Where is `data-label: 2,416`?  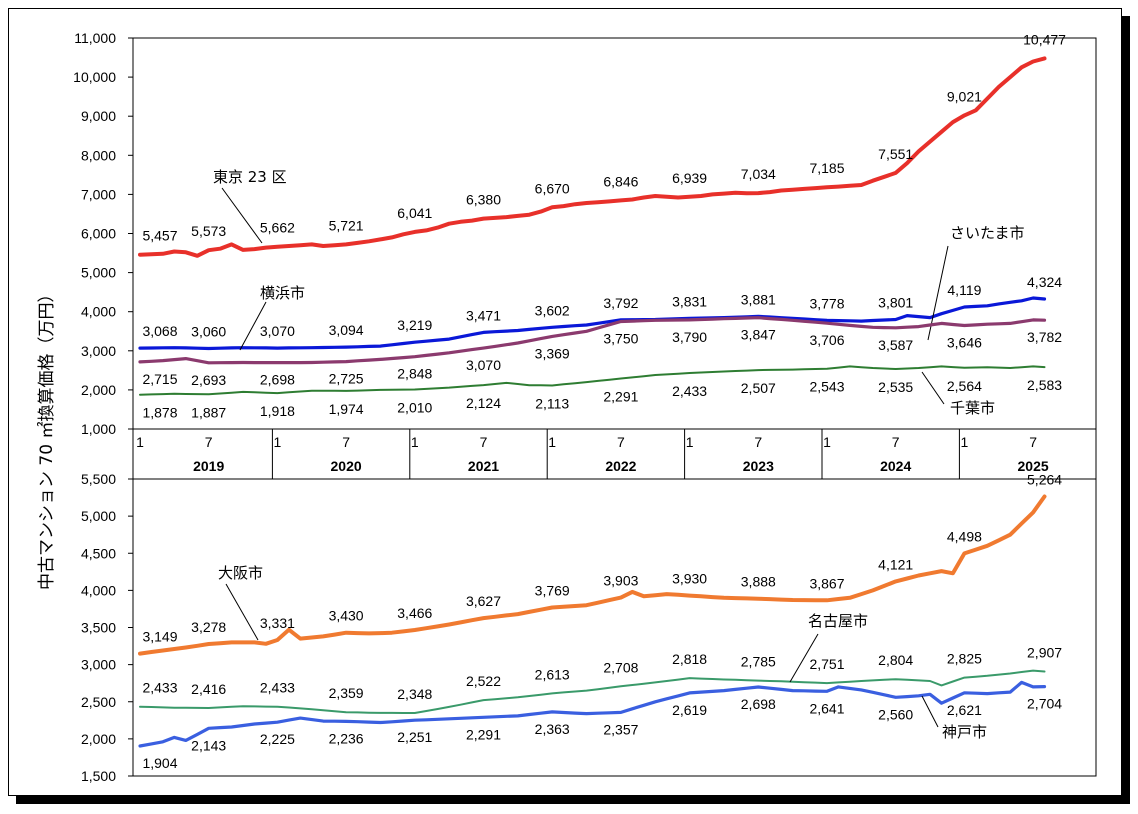
data-label: 2,416 is located at coordinates (208, 689).